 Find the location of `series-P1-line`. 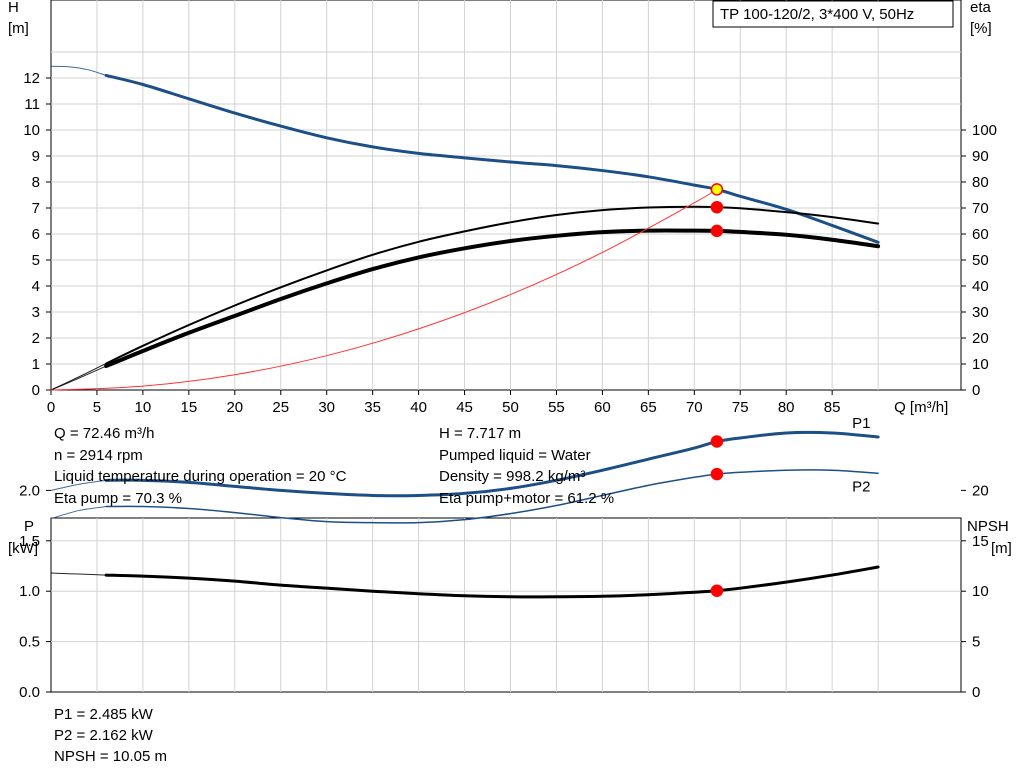

series-P1-line is located at coordinates (492, 464).